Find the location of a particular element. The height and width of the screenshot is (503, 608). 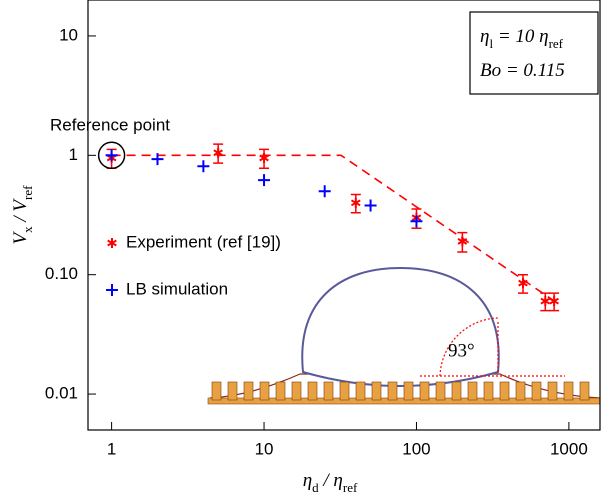

angle-label: 93° is located at coordinates (461, 350).